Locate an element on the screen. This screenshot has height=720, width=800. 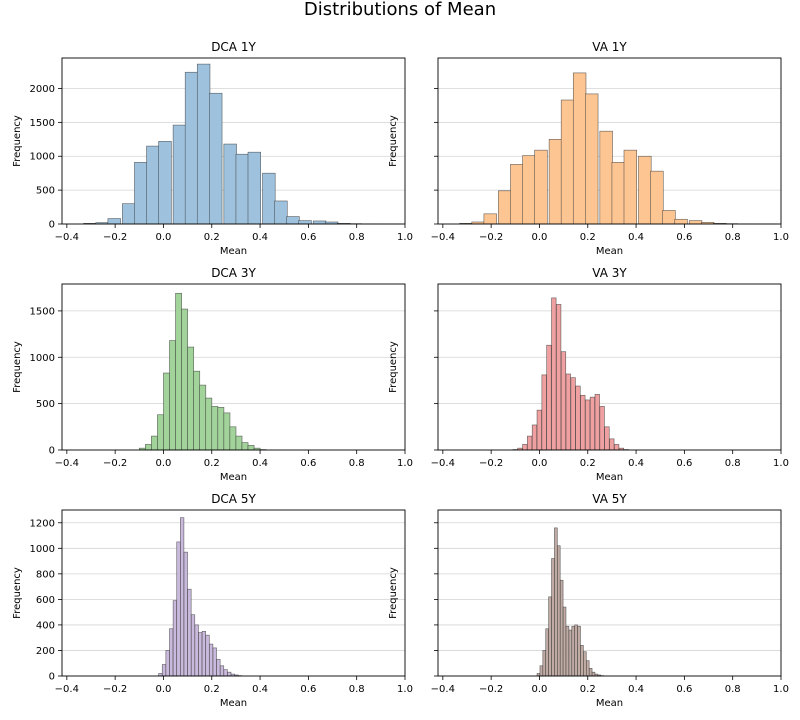
y-tick-label: 400 is located at coordinates (45, 625).